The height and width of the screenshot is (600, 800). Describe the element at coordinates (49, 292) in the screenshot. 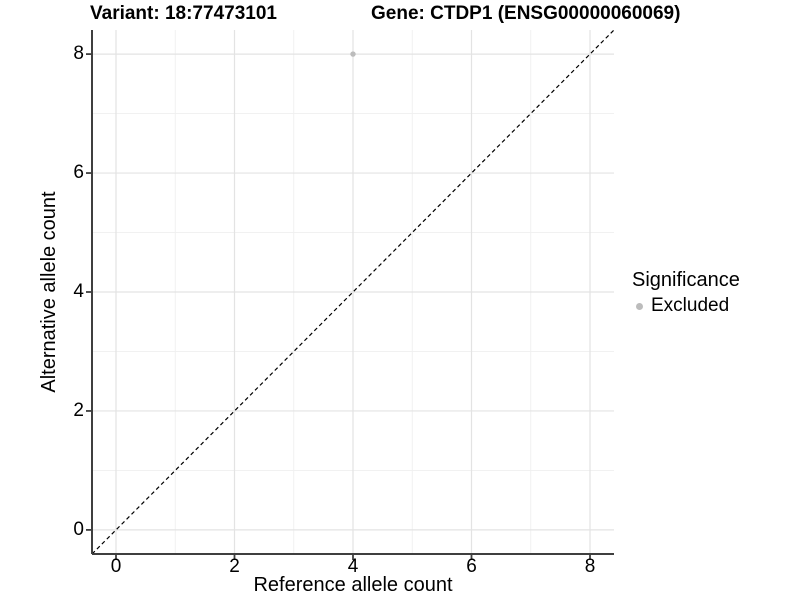

I see `y-axis-title: Alternative allele count` at that location.